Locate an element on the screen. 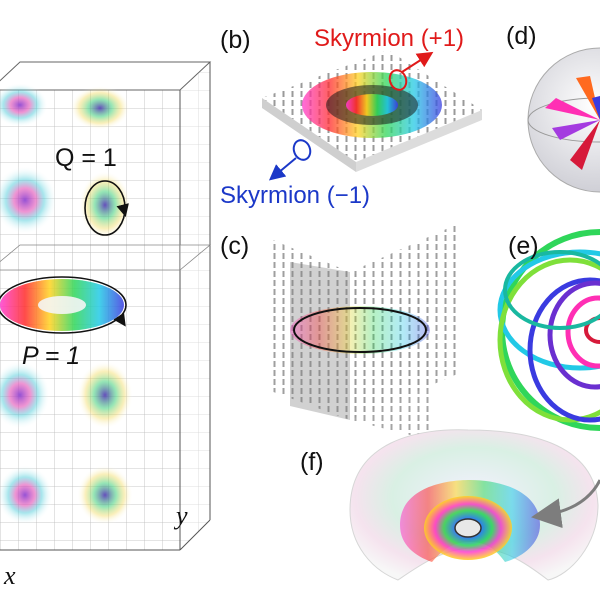 This screenshot has width=600, height=600. skyrmion-minus-label: Skyrmion (−1) is located at coordinates (295, 195).